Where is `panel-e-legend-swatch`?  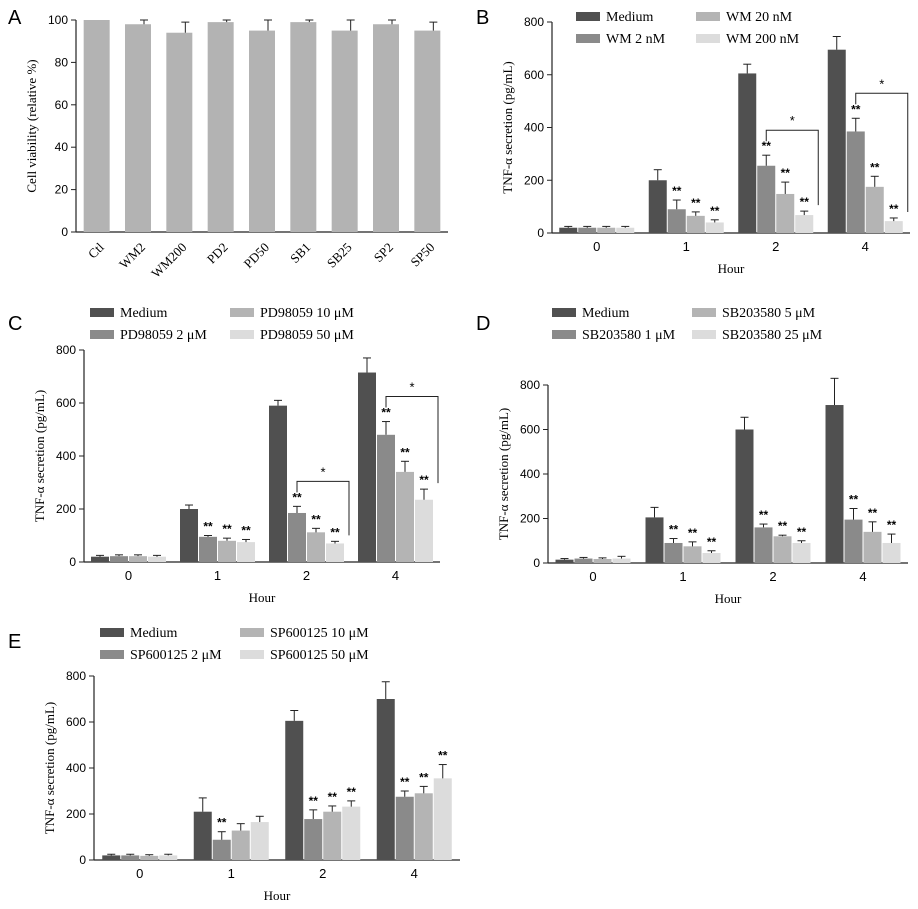
panel-e-legend-swatch is located at coordinates (112, 654).